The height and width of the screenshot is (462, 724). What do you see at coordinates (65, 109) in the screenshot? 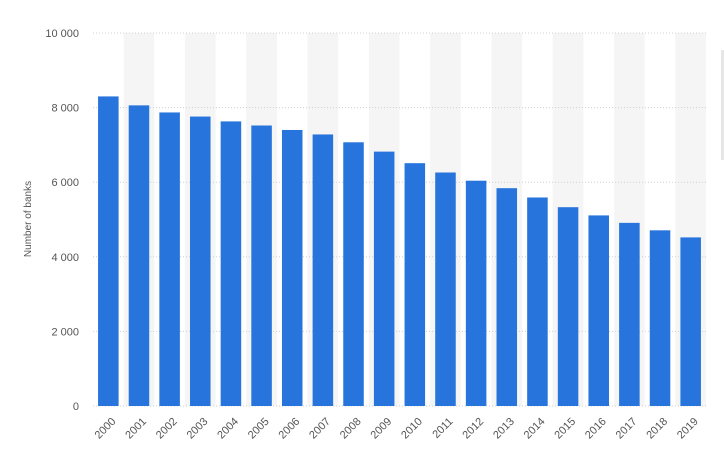
I see `y-tick-label: 8 000` at bounding box center [65, 109].